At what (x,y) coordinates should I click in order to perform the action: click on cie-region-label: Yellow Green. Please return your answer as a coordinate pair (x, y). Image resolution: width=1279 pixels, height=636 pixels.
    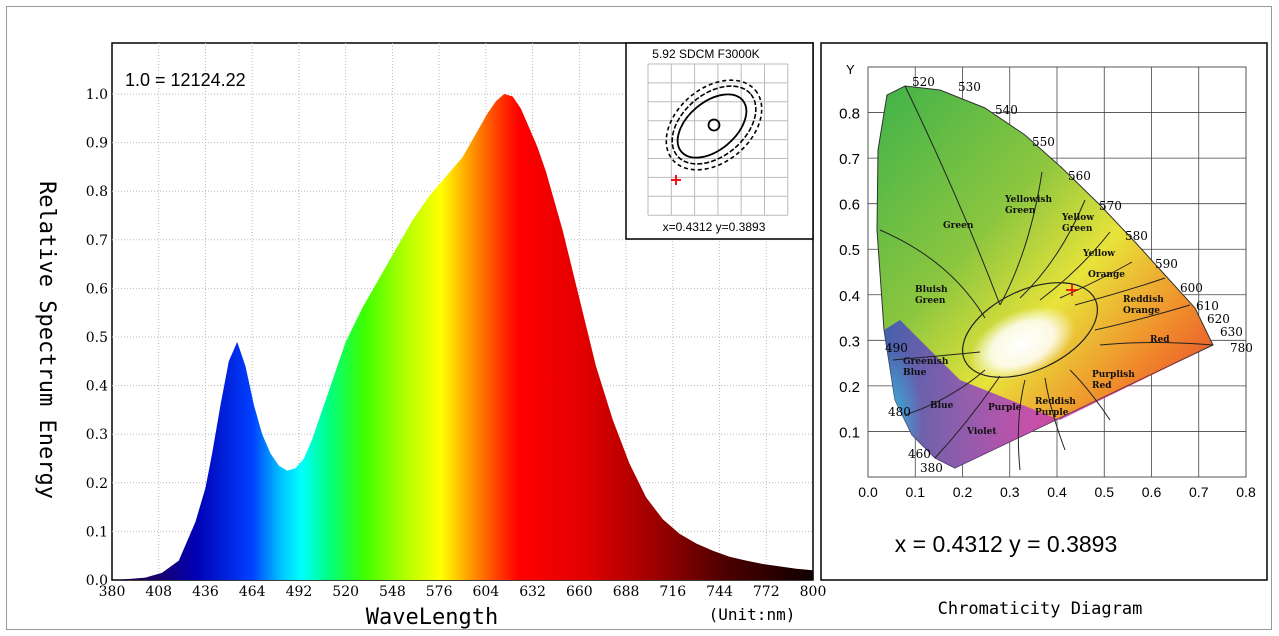
    Looking at the image, I should click on (1077, 223).